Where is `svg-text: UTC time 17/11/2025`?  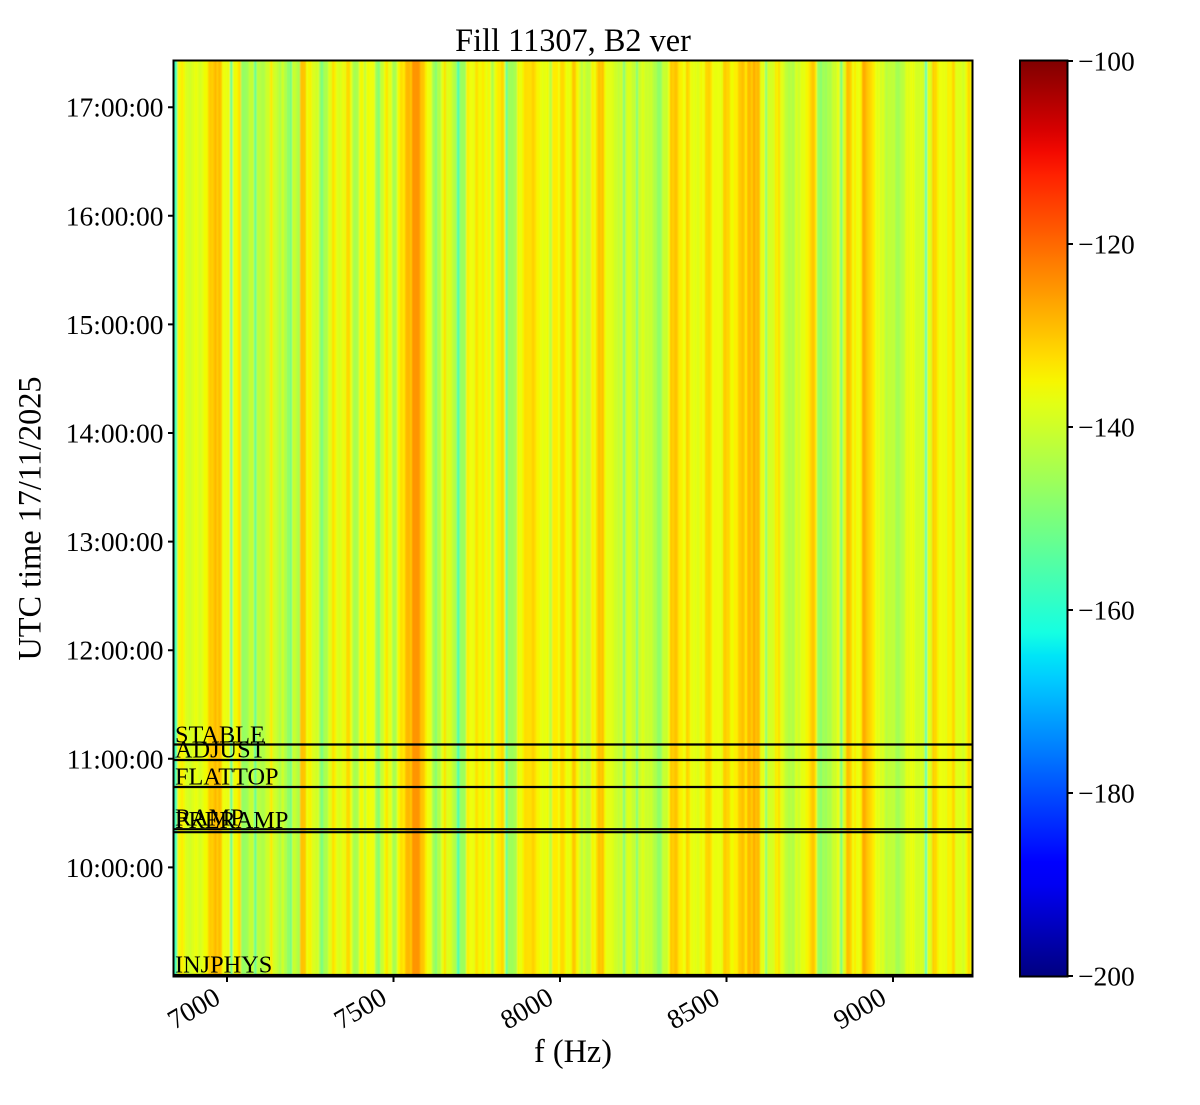
svg-text: UTC time 17/11/2025 is located at coordinates (30, 518).